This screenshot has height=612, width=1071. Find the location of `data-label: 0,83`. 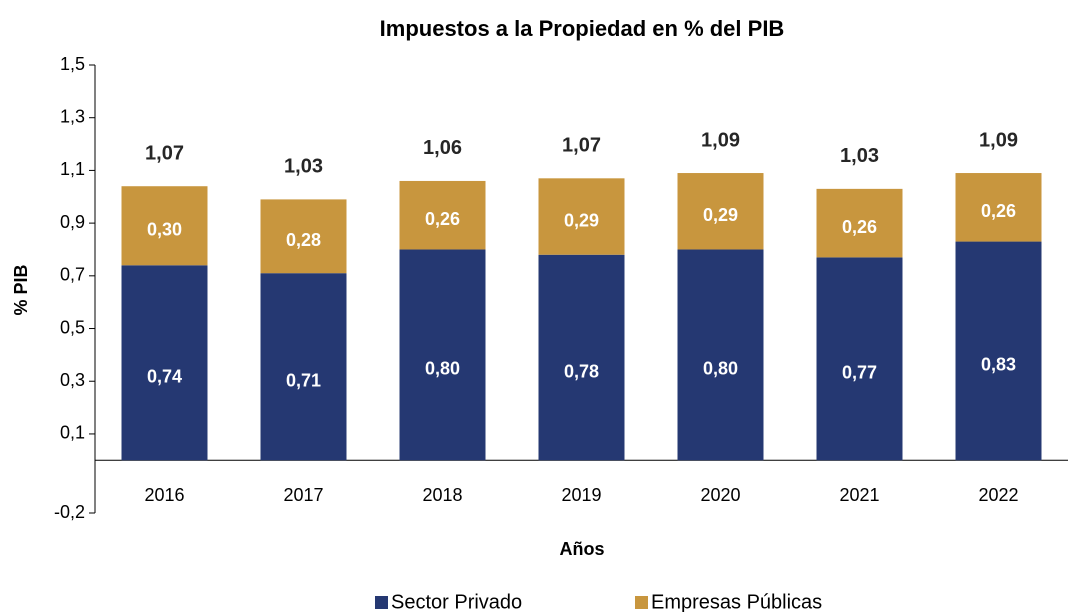

data-label: 0,83 is located at coordinates (998, 365).